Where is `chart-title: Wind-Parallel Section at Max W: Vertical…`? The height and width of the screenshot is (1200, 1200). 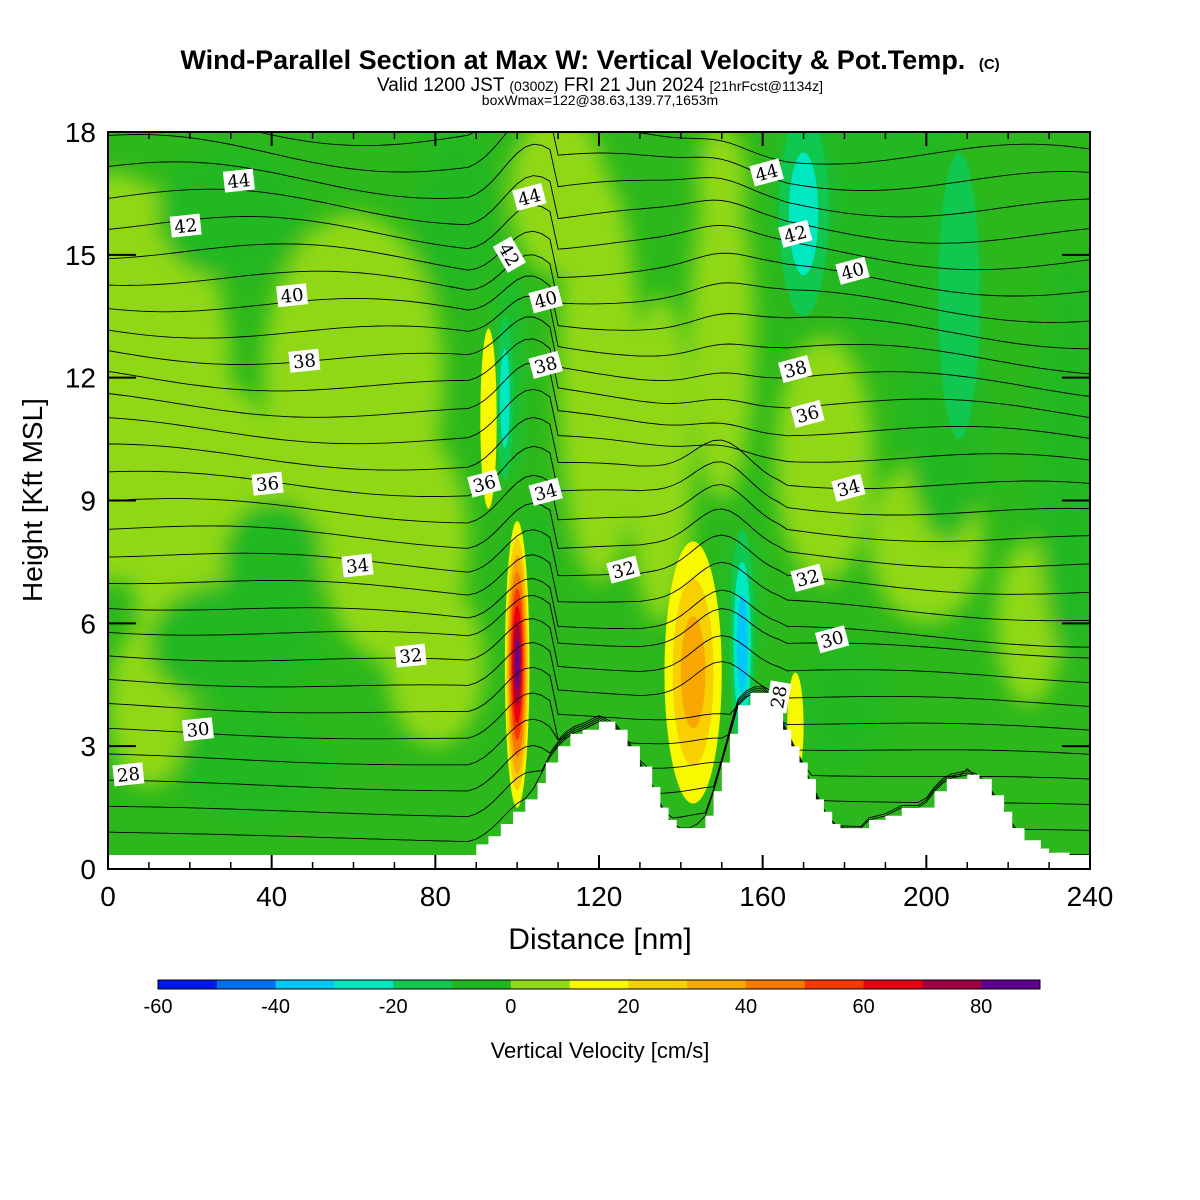
chart-title: Wind-Parallel Section at Max W: Vertical… is located at coordinates (572, 60).